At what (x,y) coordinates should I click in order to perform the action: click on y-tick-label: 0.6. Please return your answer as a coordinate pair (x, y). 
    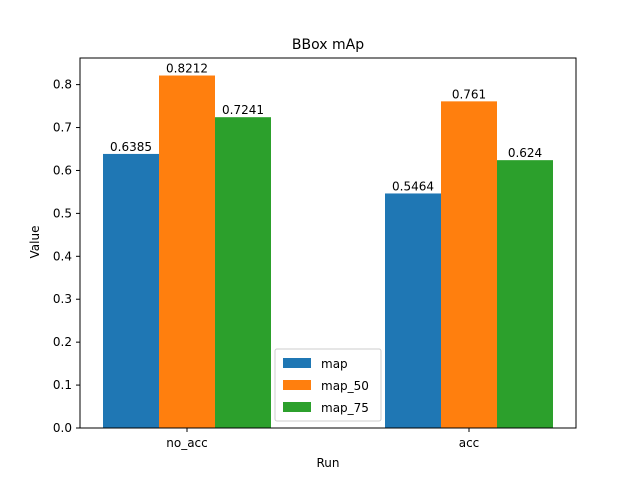
    Looking at the image, I should click on (62, 170).